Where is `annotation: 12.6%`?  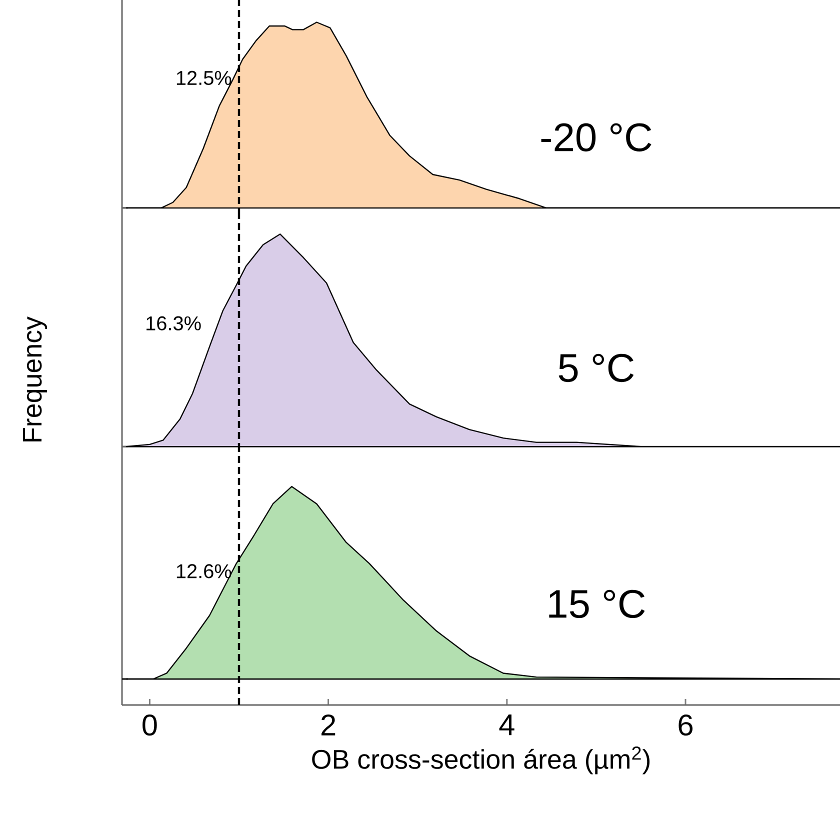 annotation: 12.6% is located at coordinates (204, 571).